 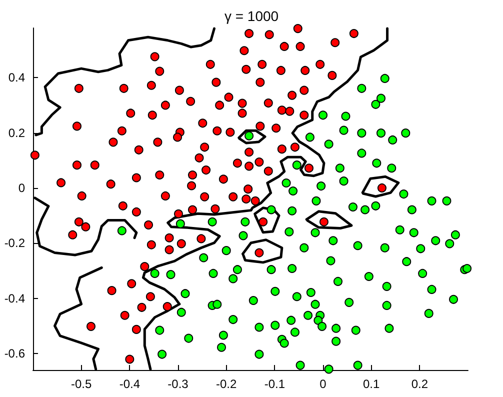 I want to click on y-tick-label: -0.6, so click(x=15, y=353).